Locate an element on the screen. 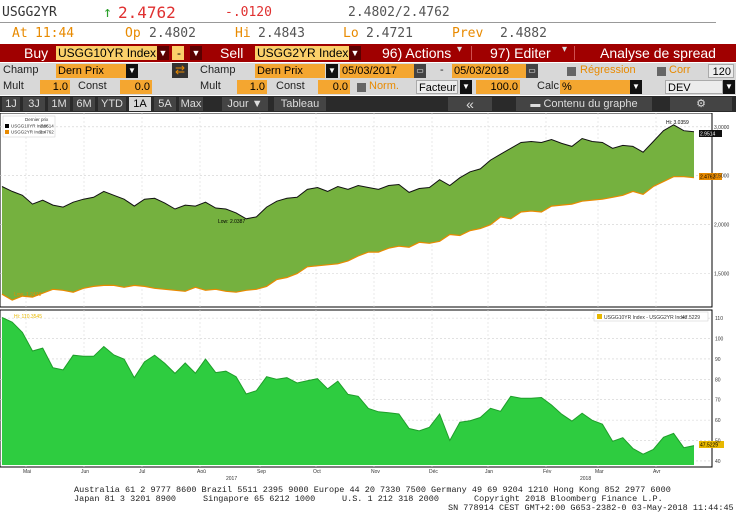  net-change: -.0120 is located at coordinates (248, 12).